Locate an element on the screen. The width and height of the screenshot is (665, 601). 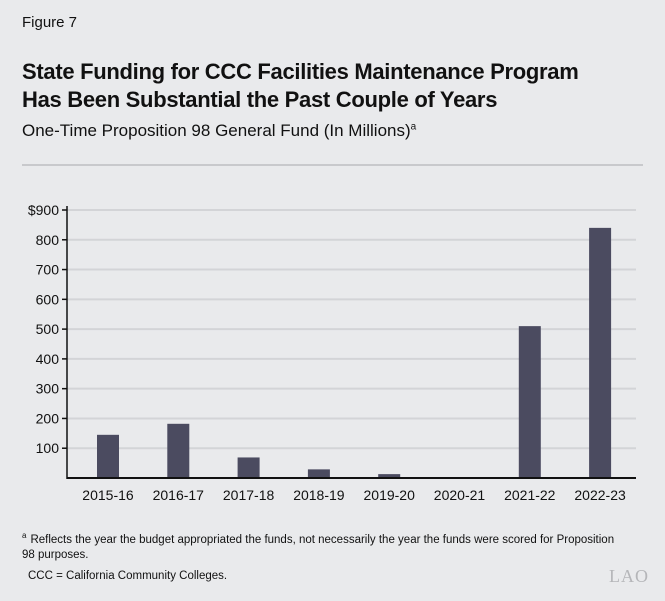
title-divider is located at coordinates (332, 165).